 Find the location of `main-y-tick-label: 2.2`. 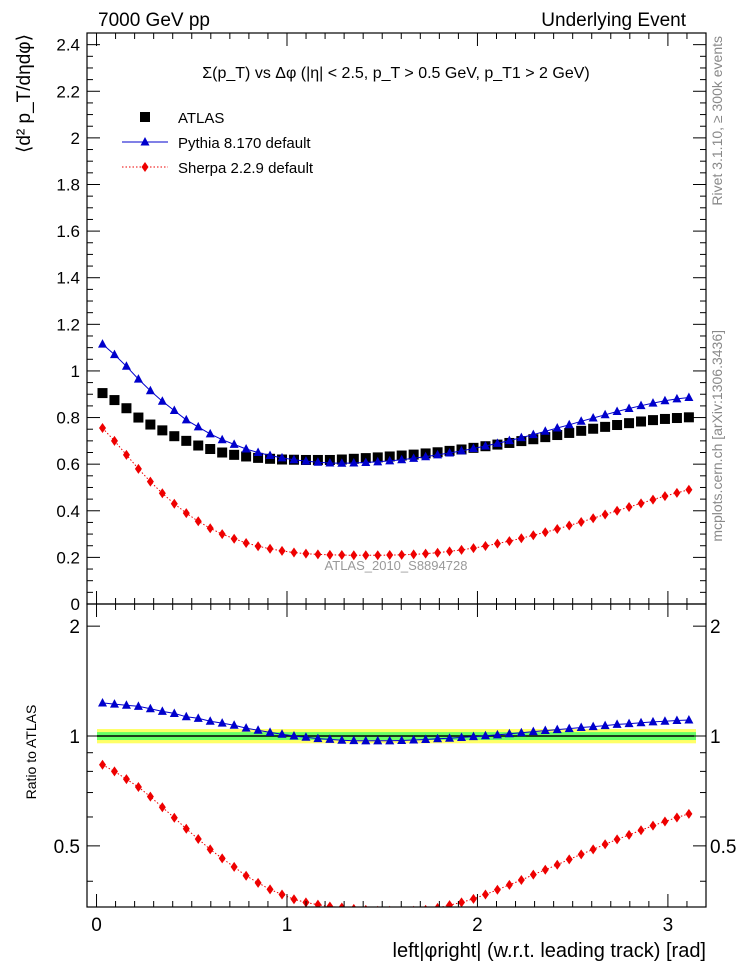

main-y-tick-label: 2.2 is located at coordinates (68, 91).